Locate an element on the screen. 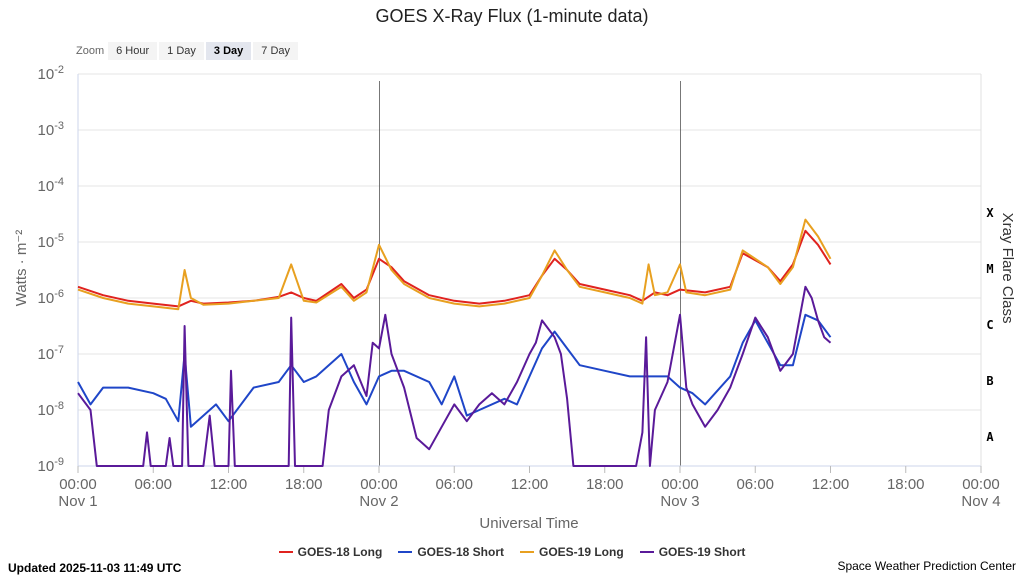  zoom-6-hour-button: 6 Hour is located at coordinates (133, 51).